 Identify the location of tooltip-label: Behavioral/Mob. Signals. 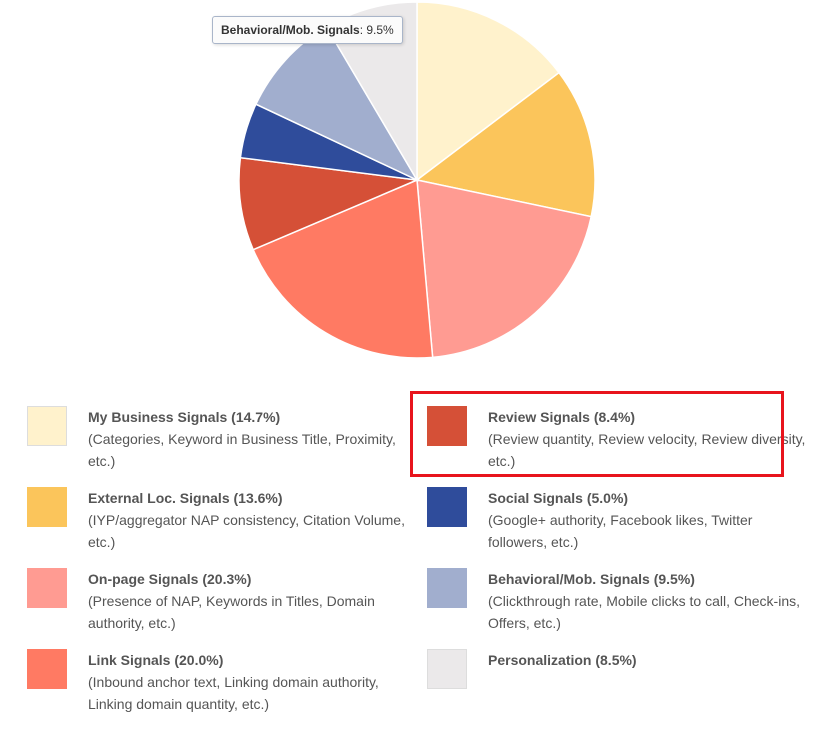
(290, 30).